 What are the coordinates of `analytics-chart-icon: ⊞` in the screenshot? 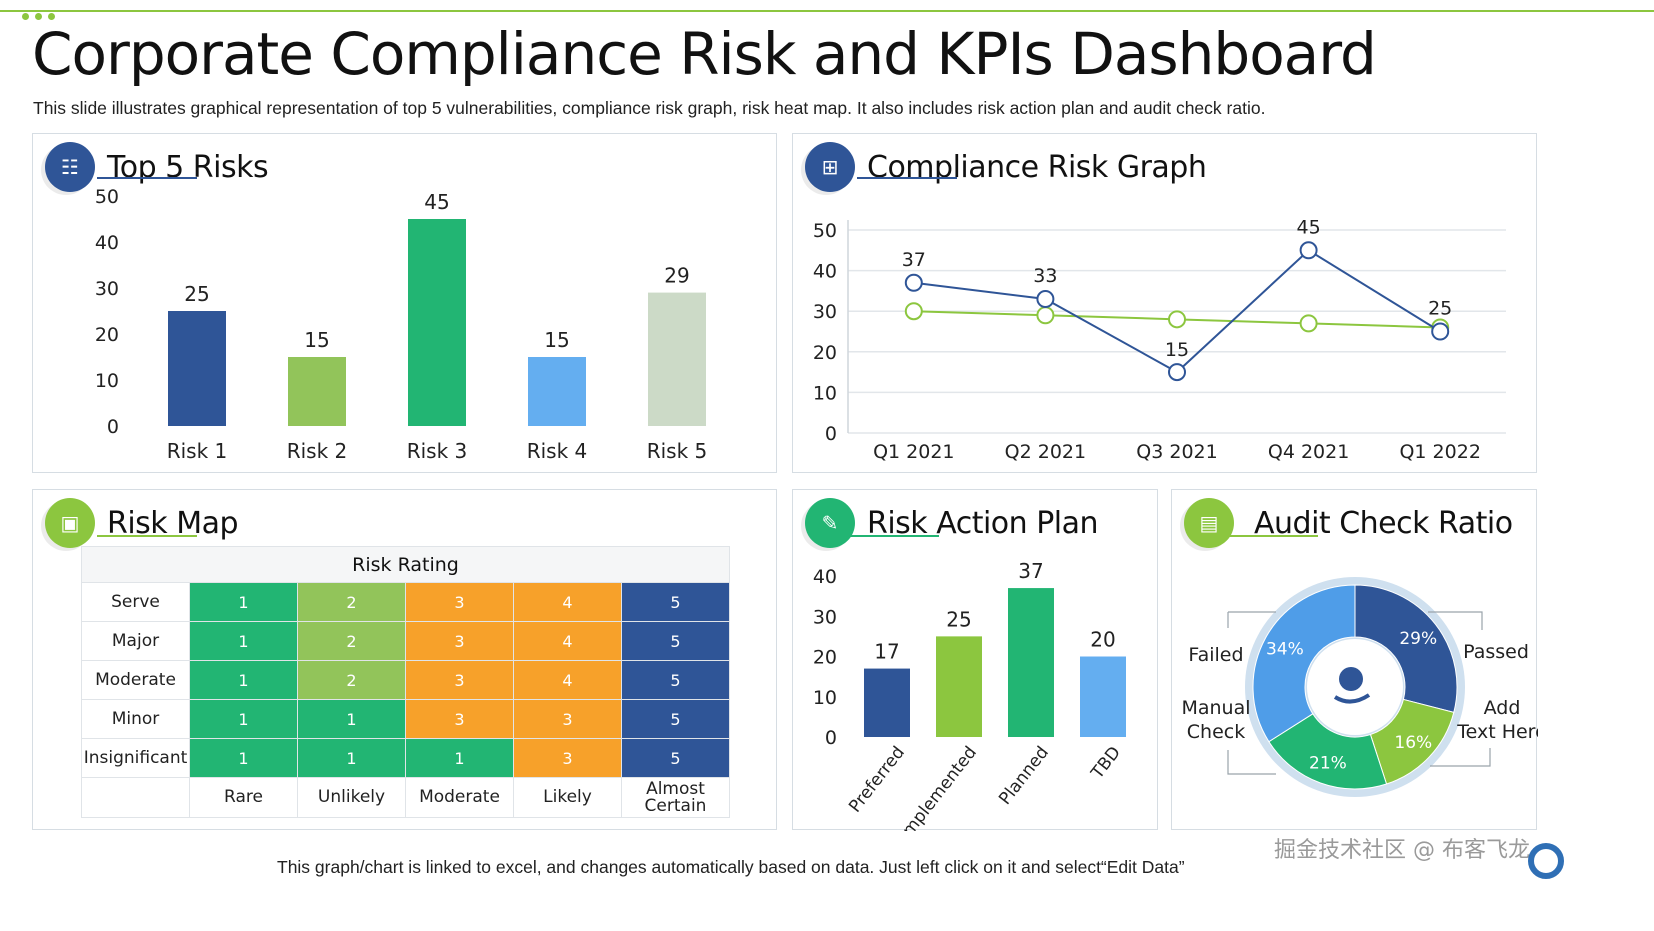 It's located at (830, 167).